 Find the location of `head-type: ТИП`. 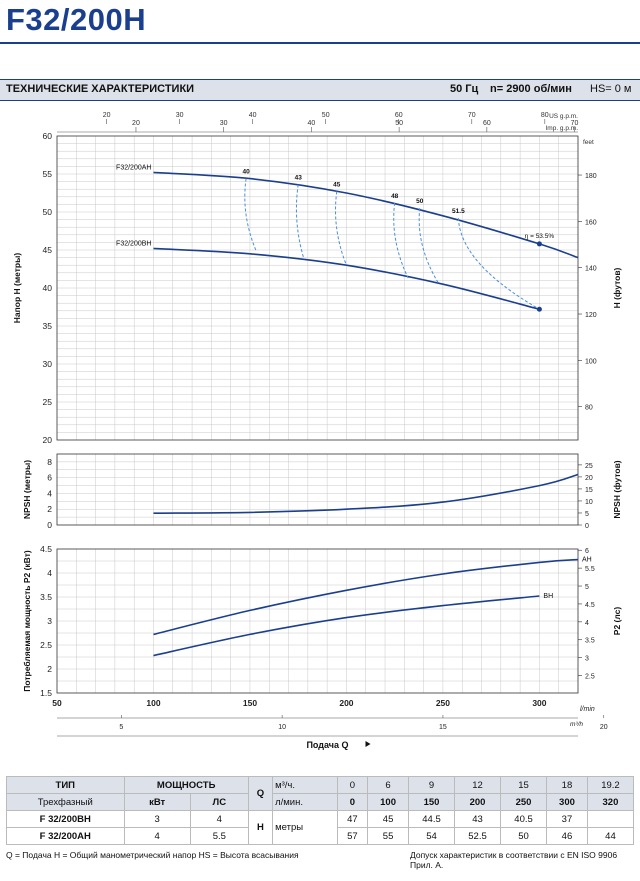

head-type: ТИП is located at coordinates (65, 785).